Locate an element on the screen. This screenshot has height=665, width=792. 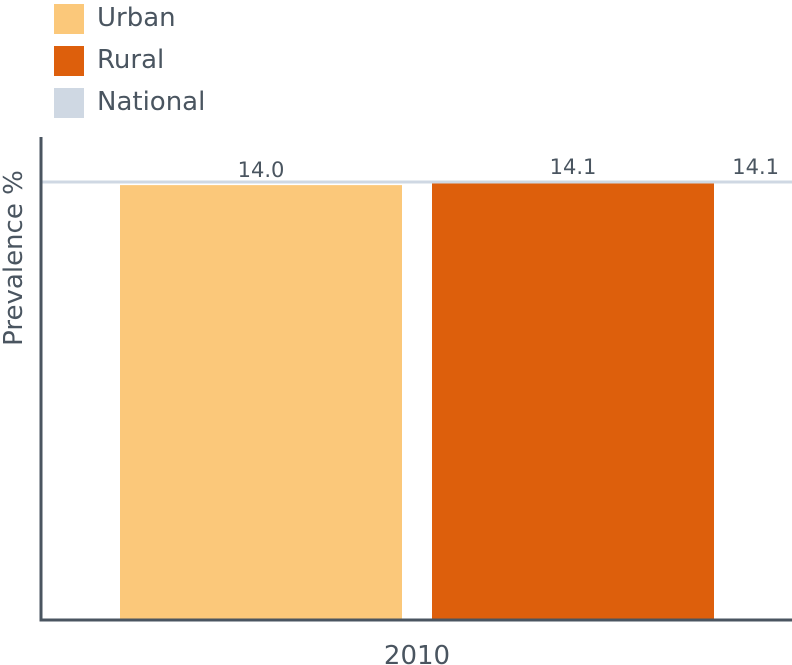
legend-label-urban: Urban is located at coordinates (136, 18).